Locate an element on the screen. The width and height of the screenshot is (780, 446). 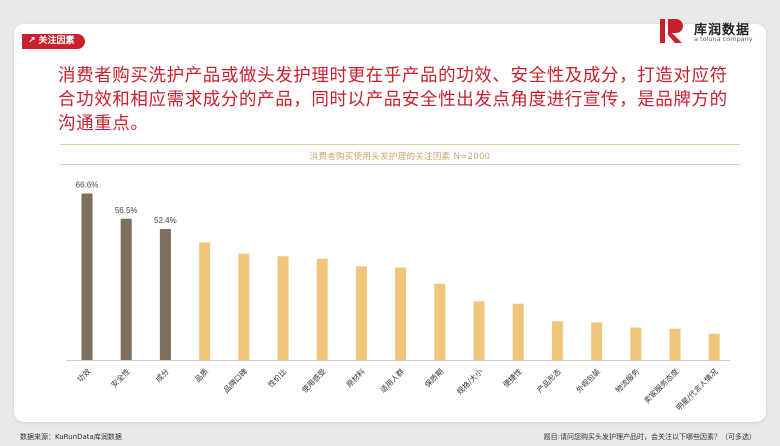
category-label-4: 品牌口碑 is located at coordinates (235, 380).